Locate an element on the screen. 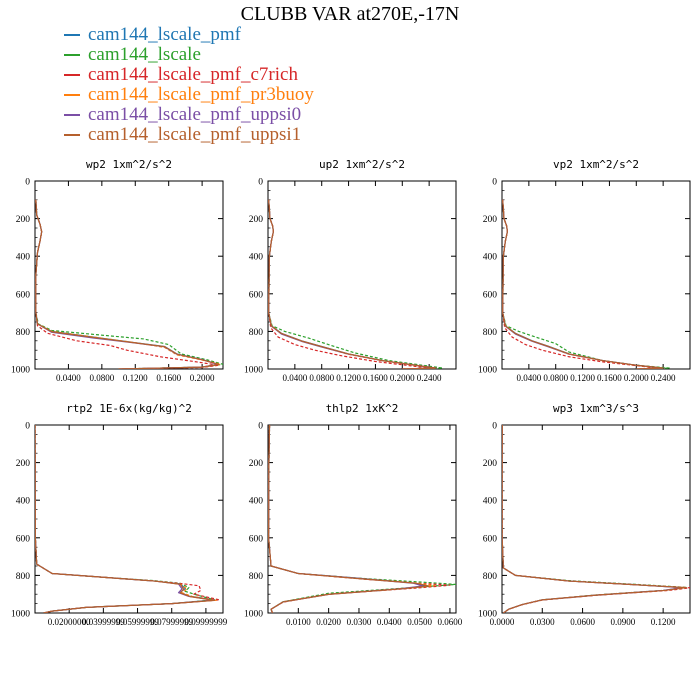 The height and width of the screenshot is (700, 700). legend-item: cam144_lscale_pmf_uppsi1 is located at coordinates (189, 135).